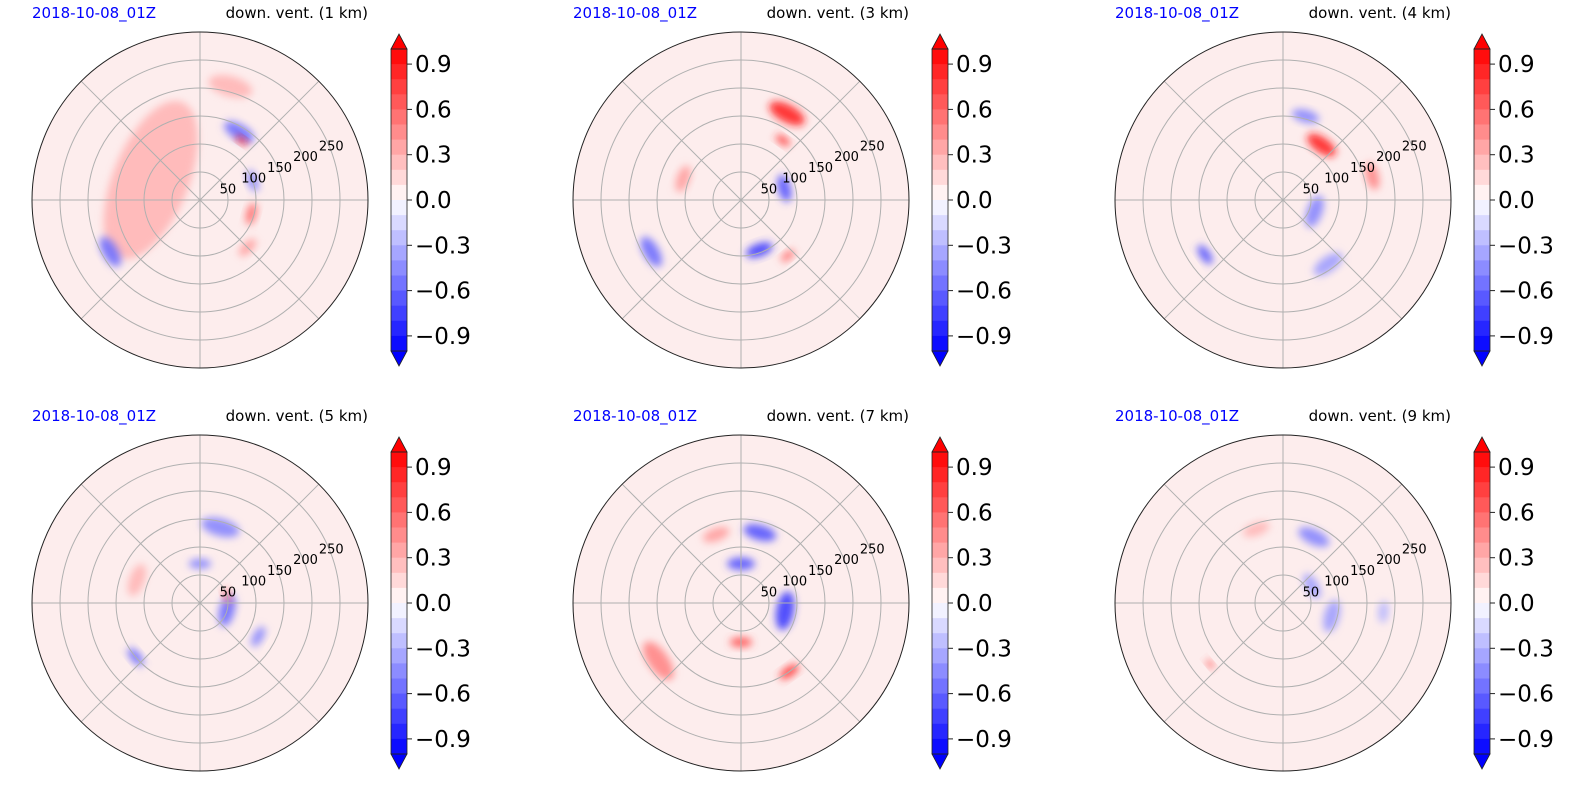  I want to click on panel-title: down. vent. (7 km), so click(838, 416).